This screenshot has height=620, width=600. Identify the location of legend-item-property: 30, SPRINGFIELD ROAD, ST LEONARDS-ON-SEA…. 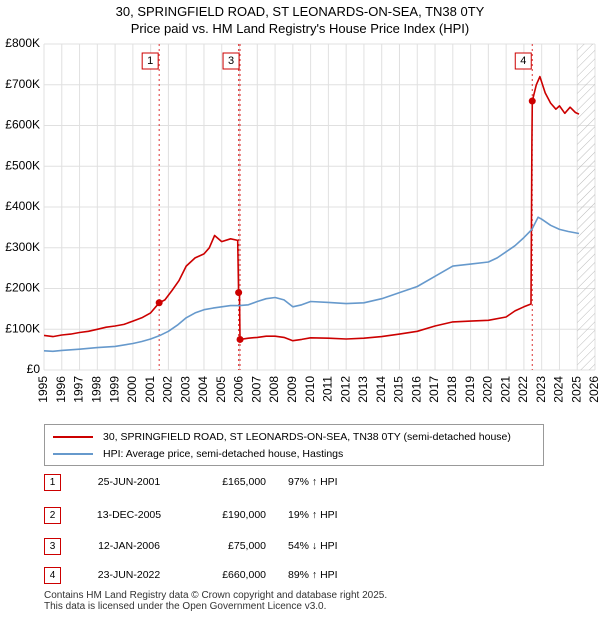
(282, 437).